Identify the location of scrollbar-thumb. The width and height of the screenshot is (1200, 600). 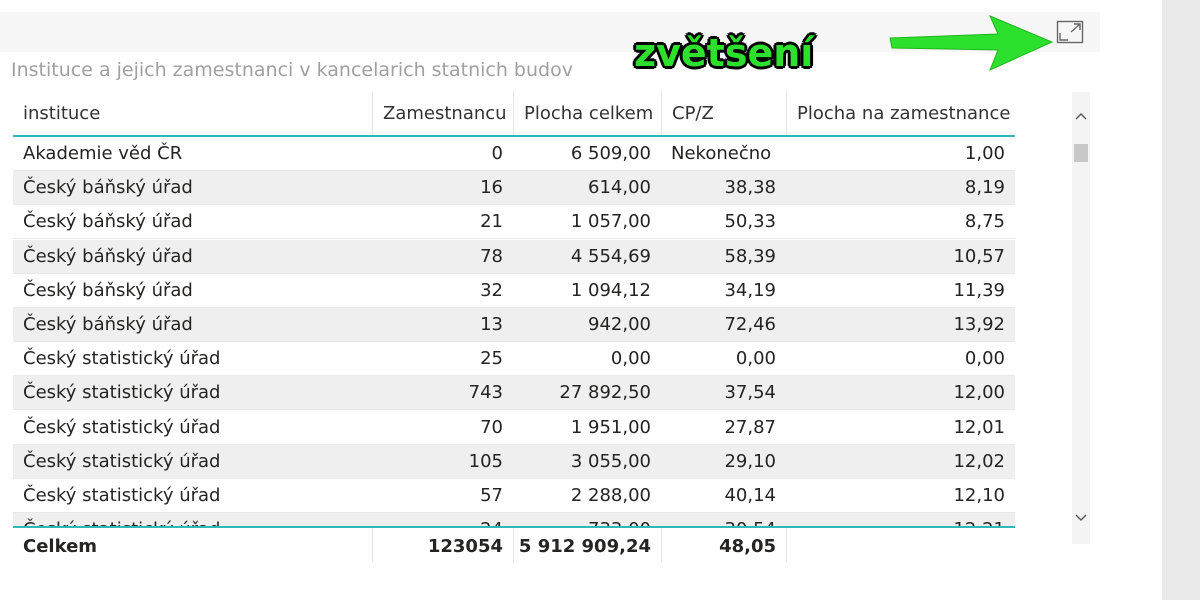
(1081, 153).